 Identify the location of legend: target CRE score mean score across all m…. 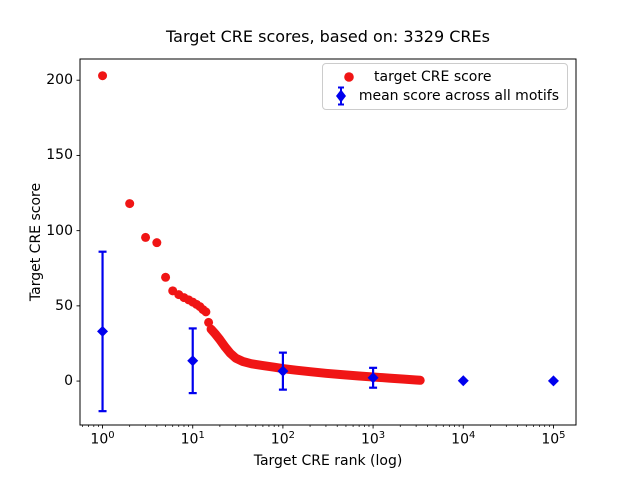
(445, 86).